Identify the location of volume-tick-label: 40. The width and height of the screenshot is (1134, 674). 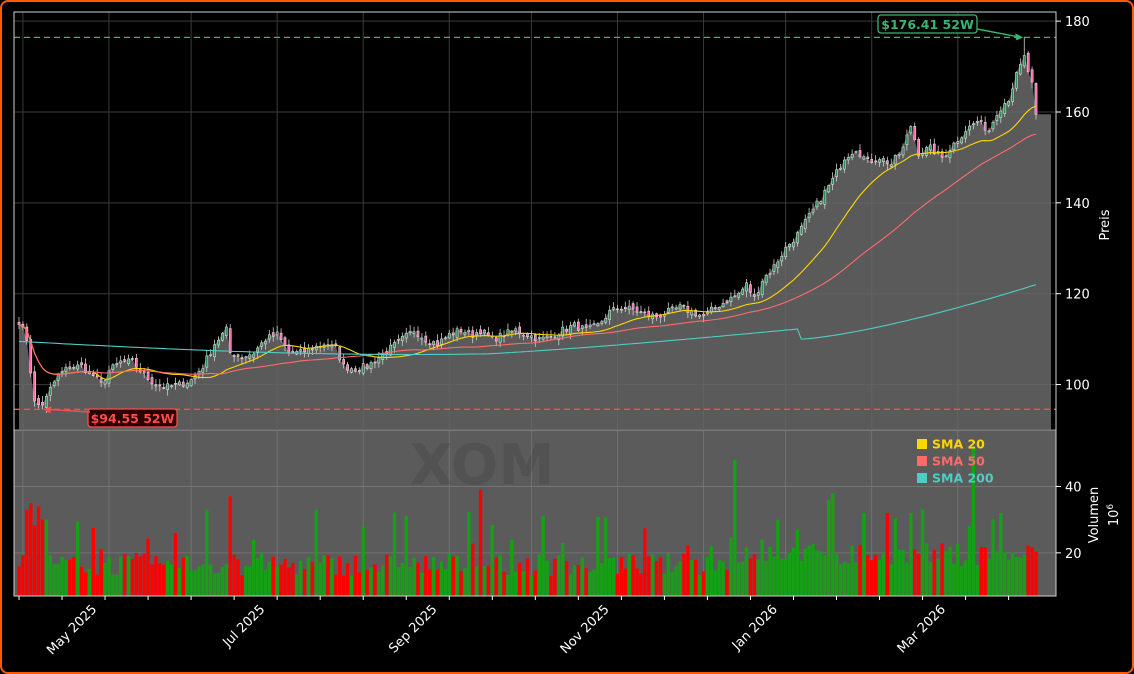
(1073, 487).